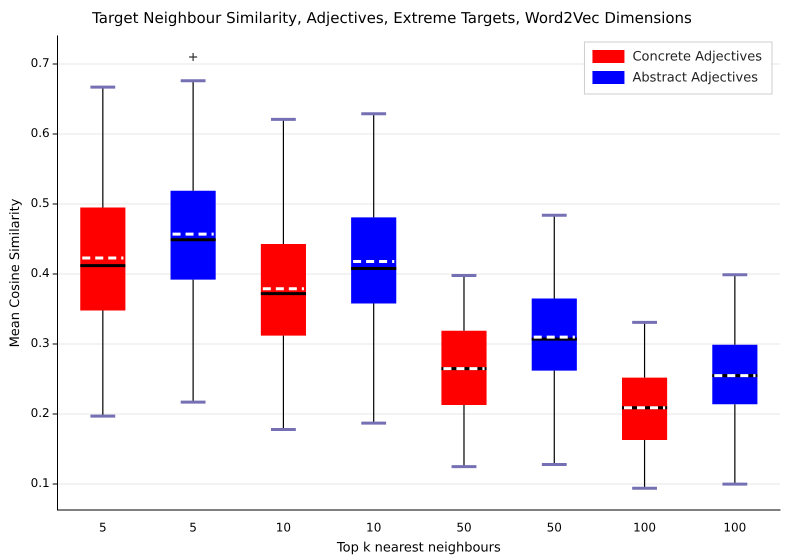  I want to click on legend-label: Concrete Adjectives, so click(697, 56).